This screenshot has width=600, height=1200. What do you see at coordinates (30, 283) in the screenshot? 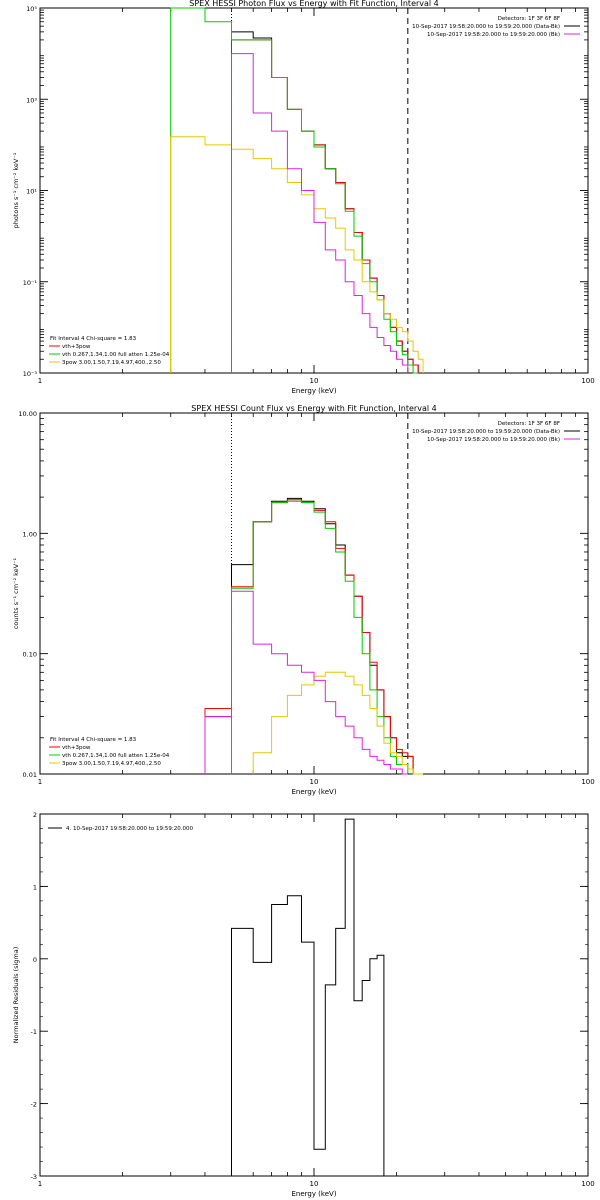
I see `y-tick-label: 10⁻¹` at bounding box center [30, 283].